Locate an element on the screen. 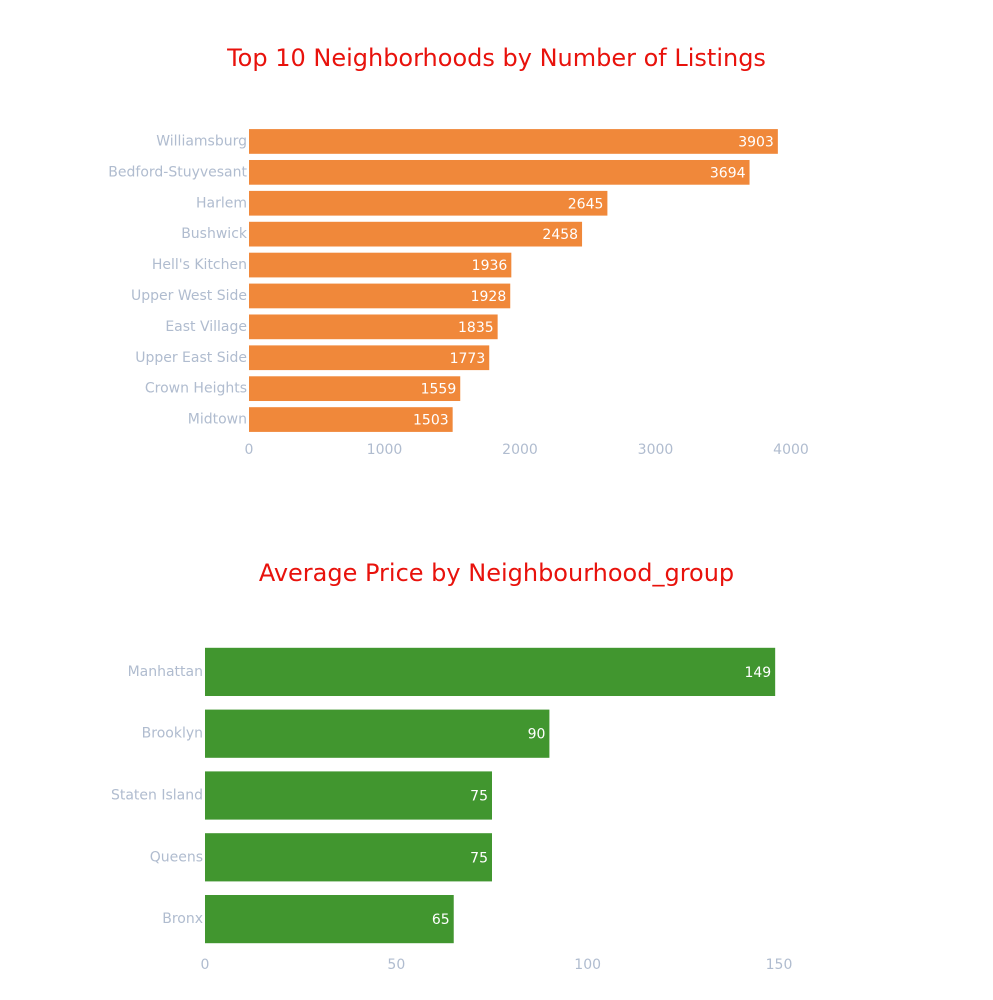 The image size is (993, 1000). chart-2-title: Average Price by Neighbourhood_group is located at coordinates (496, 573).